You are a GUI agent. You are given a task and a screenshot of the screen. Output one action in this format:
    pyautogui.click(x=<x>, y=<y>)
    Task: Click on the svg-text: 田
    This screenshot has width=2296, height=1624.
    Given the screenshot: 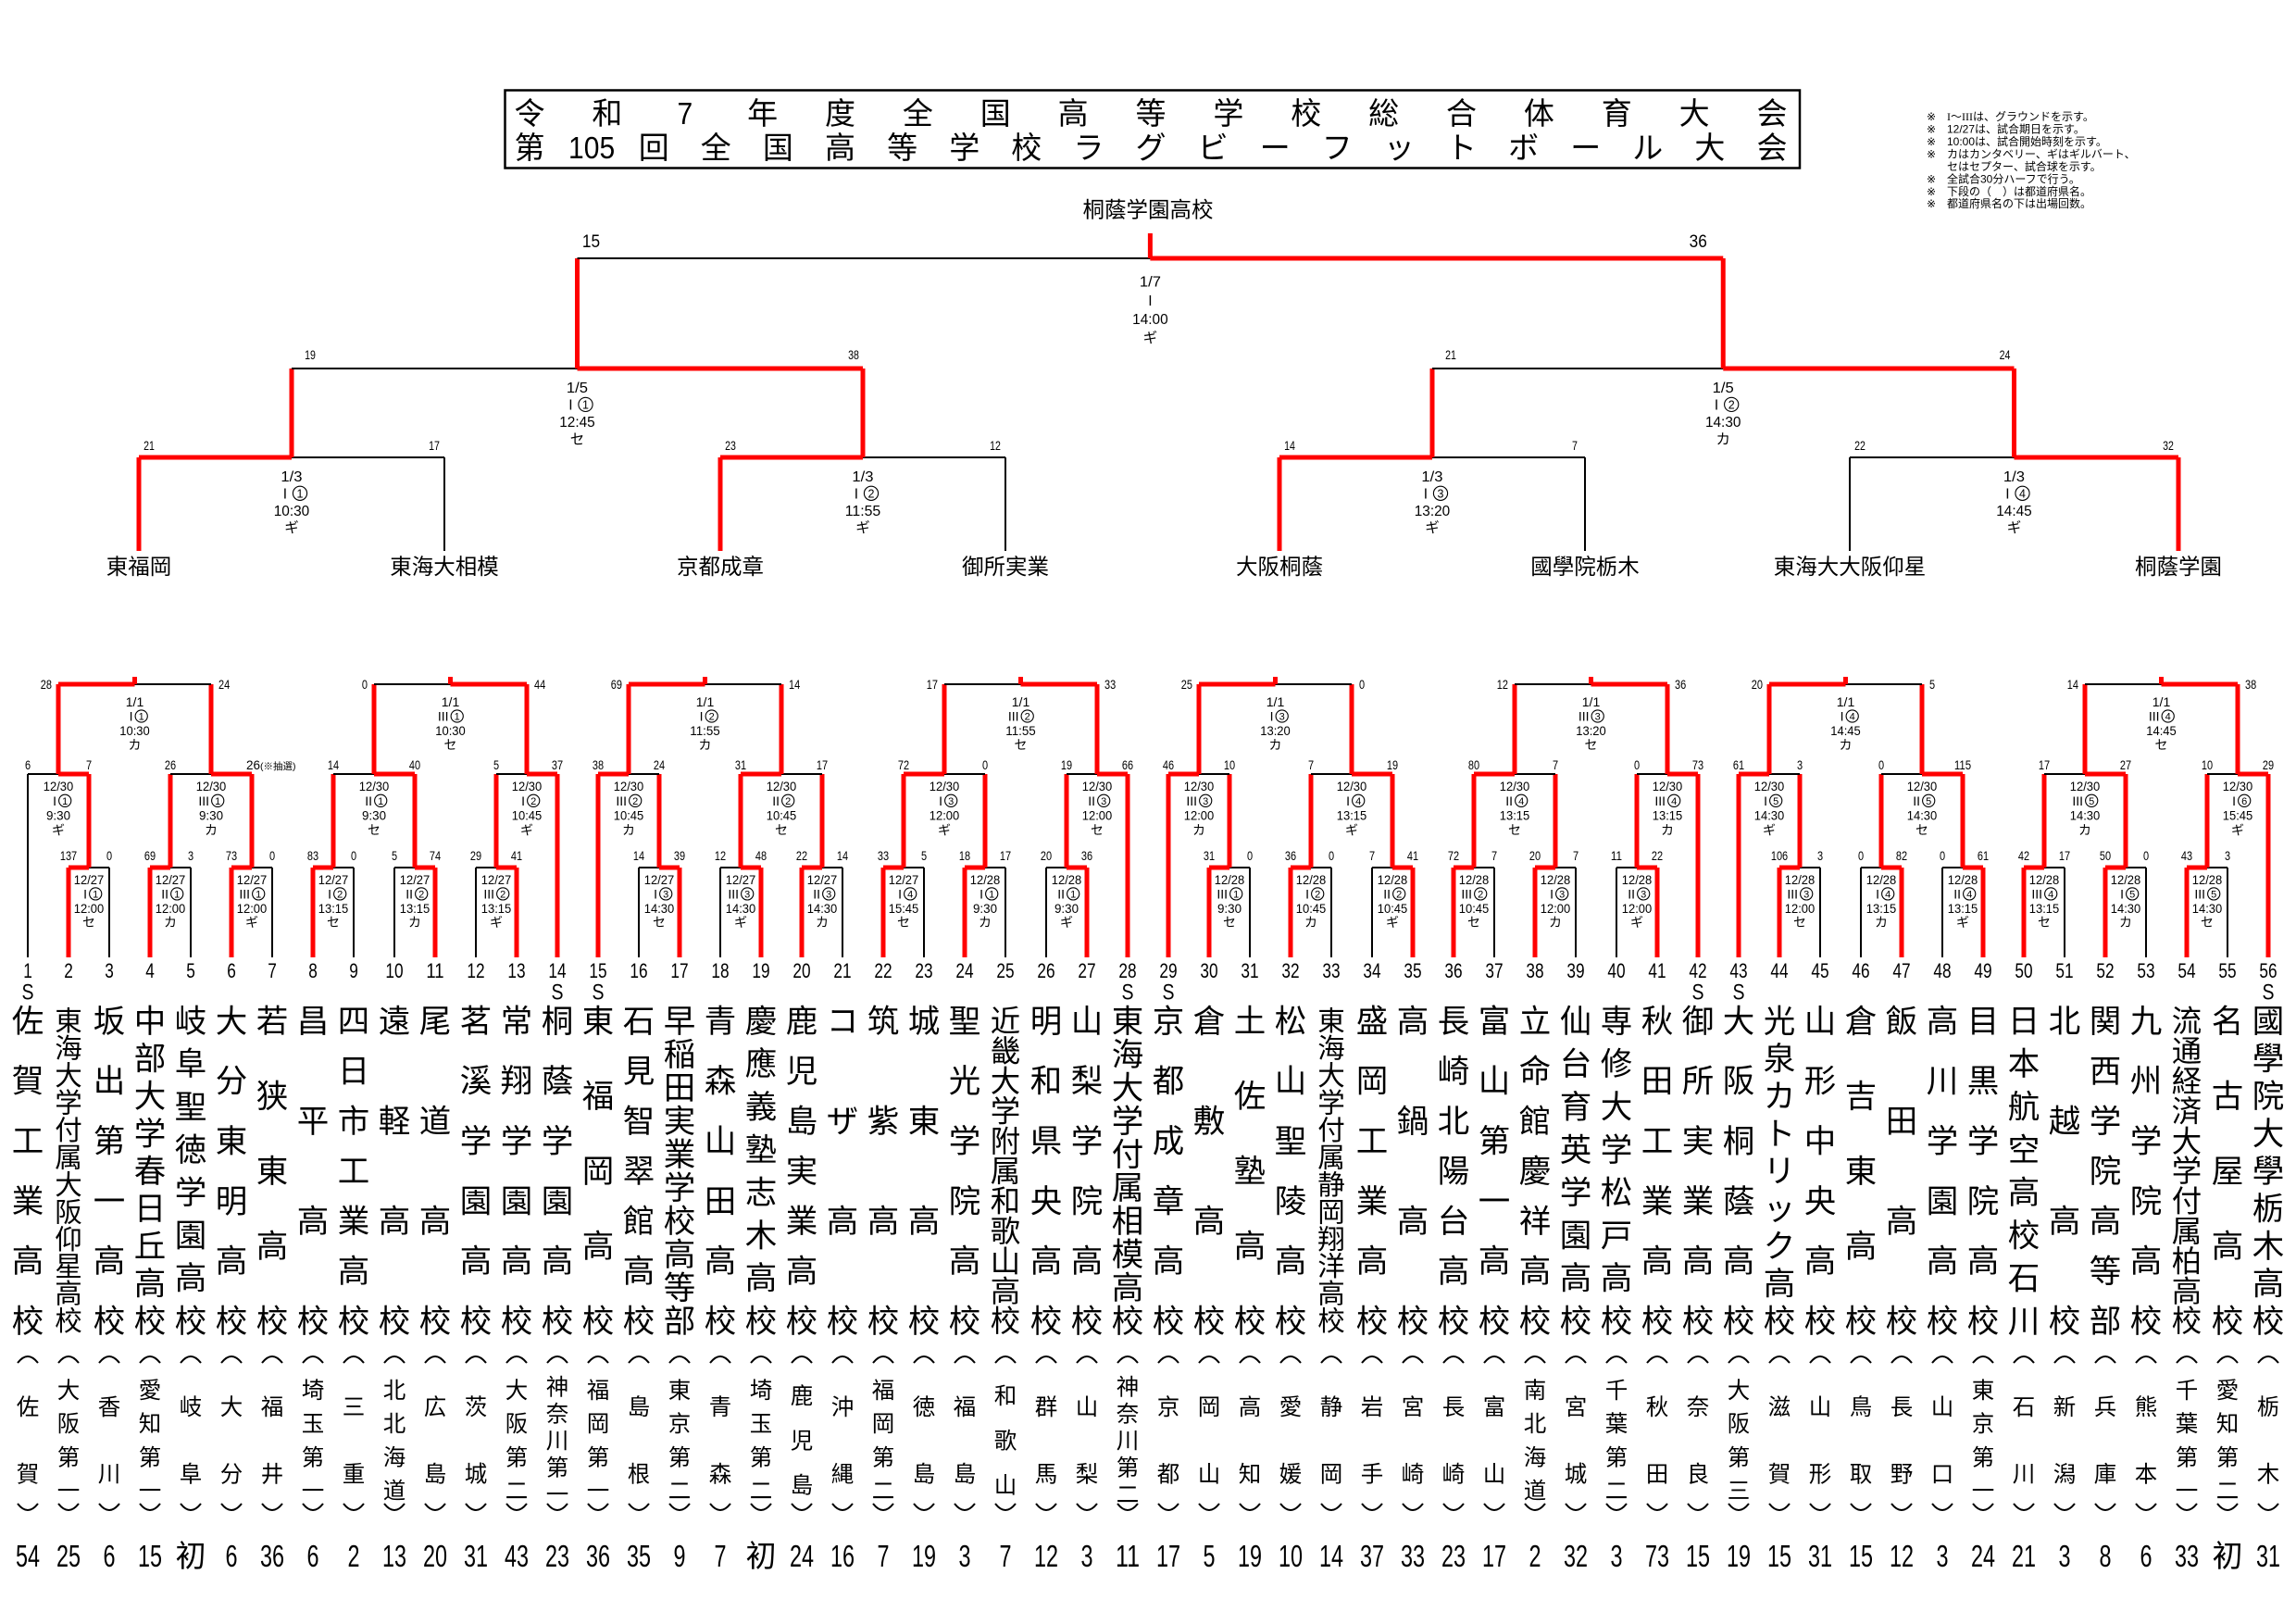 What is the action you would take?
    pyautogui.click(x=1657, y=1475)
    